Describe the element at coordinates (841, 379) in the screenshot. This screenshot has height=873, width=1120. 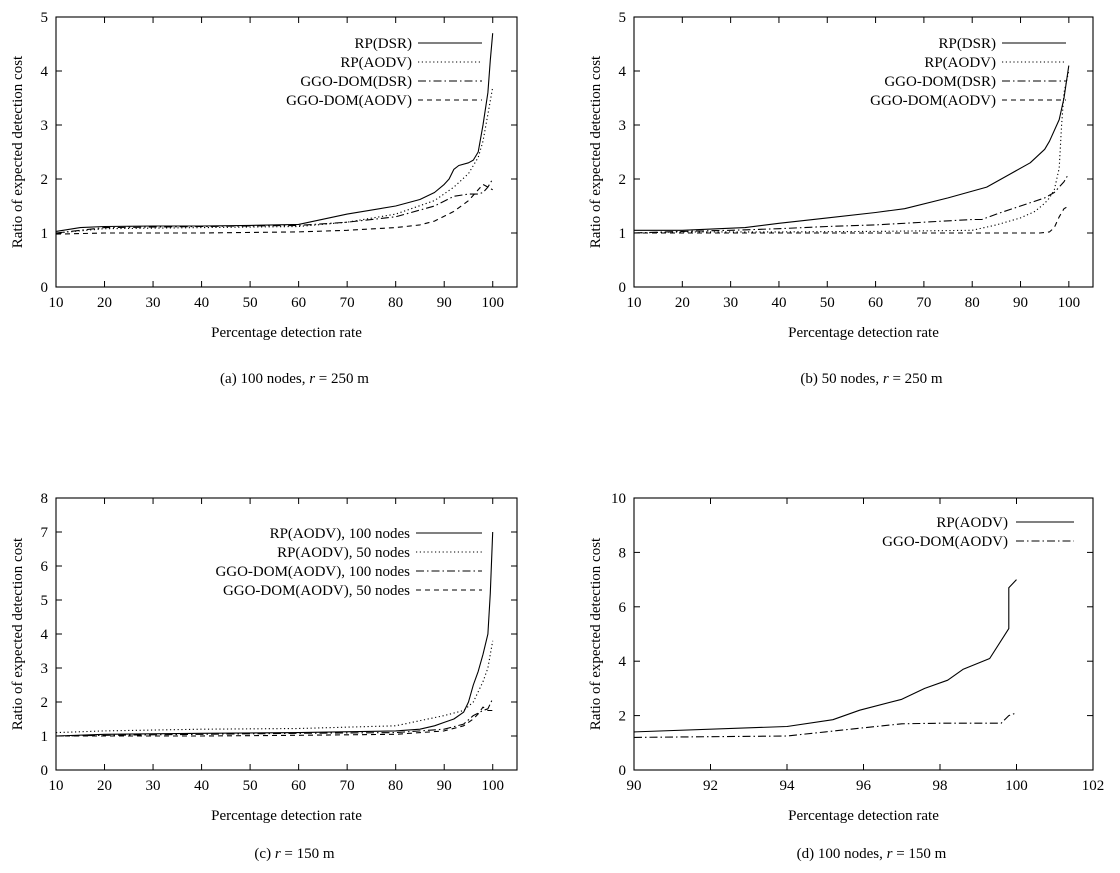
I see `caption-prefix: (b) 50 nodes,` at that location.